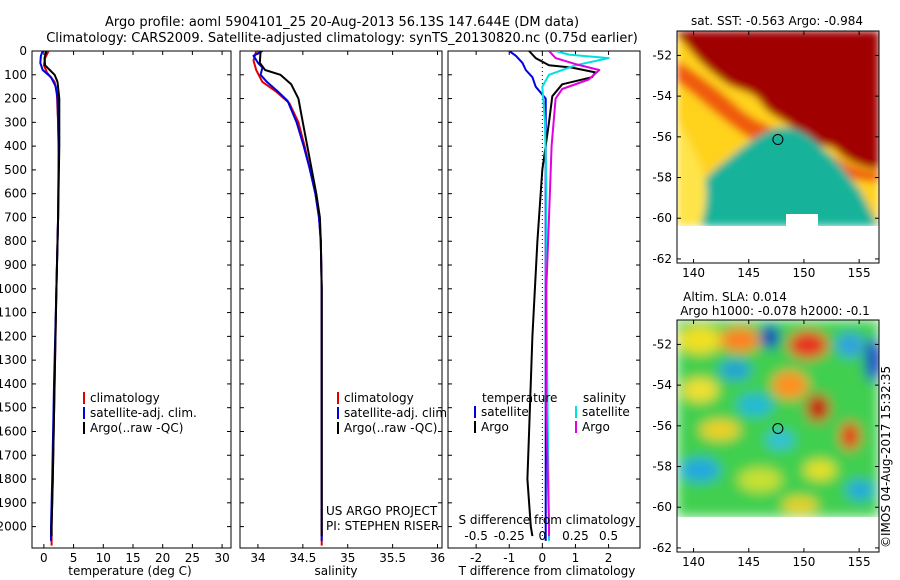 The image size is (900, 580). I want to click on depth-tick-label: 1700, so click(13, 455).